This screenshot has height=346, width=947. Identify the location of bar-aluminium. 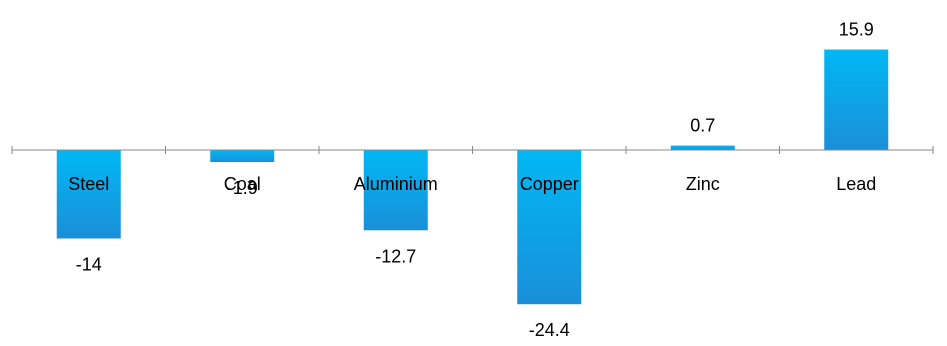
(395, 190).